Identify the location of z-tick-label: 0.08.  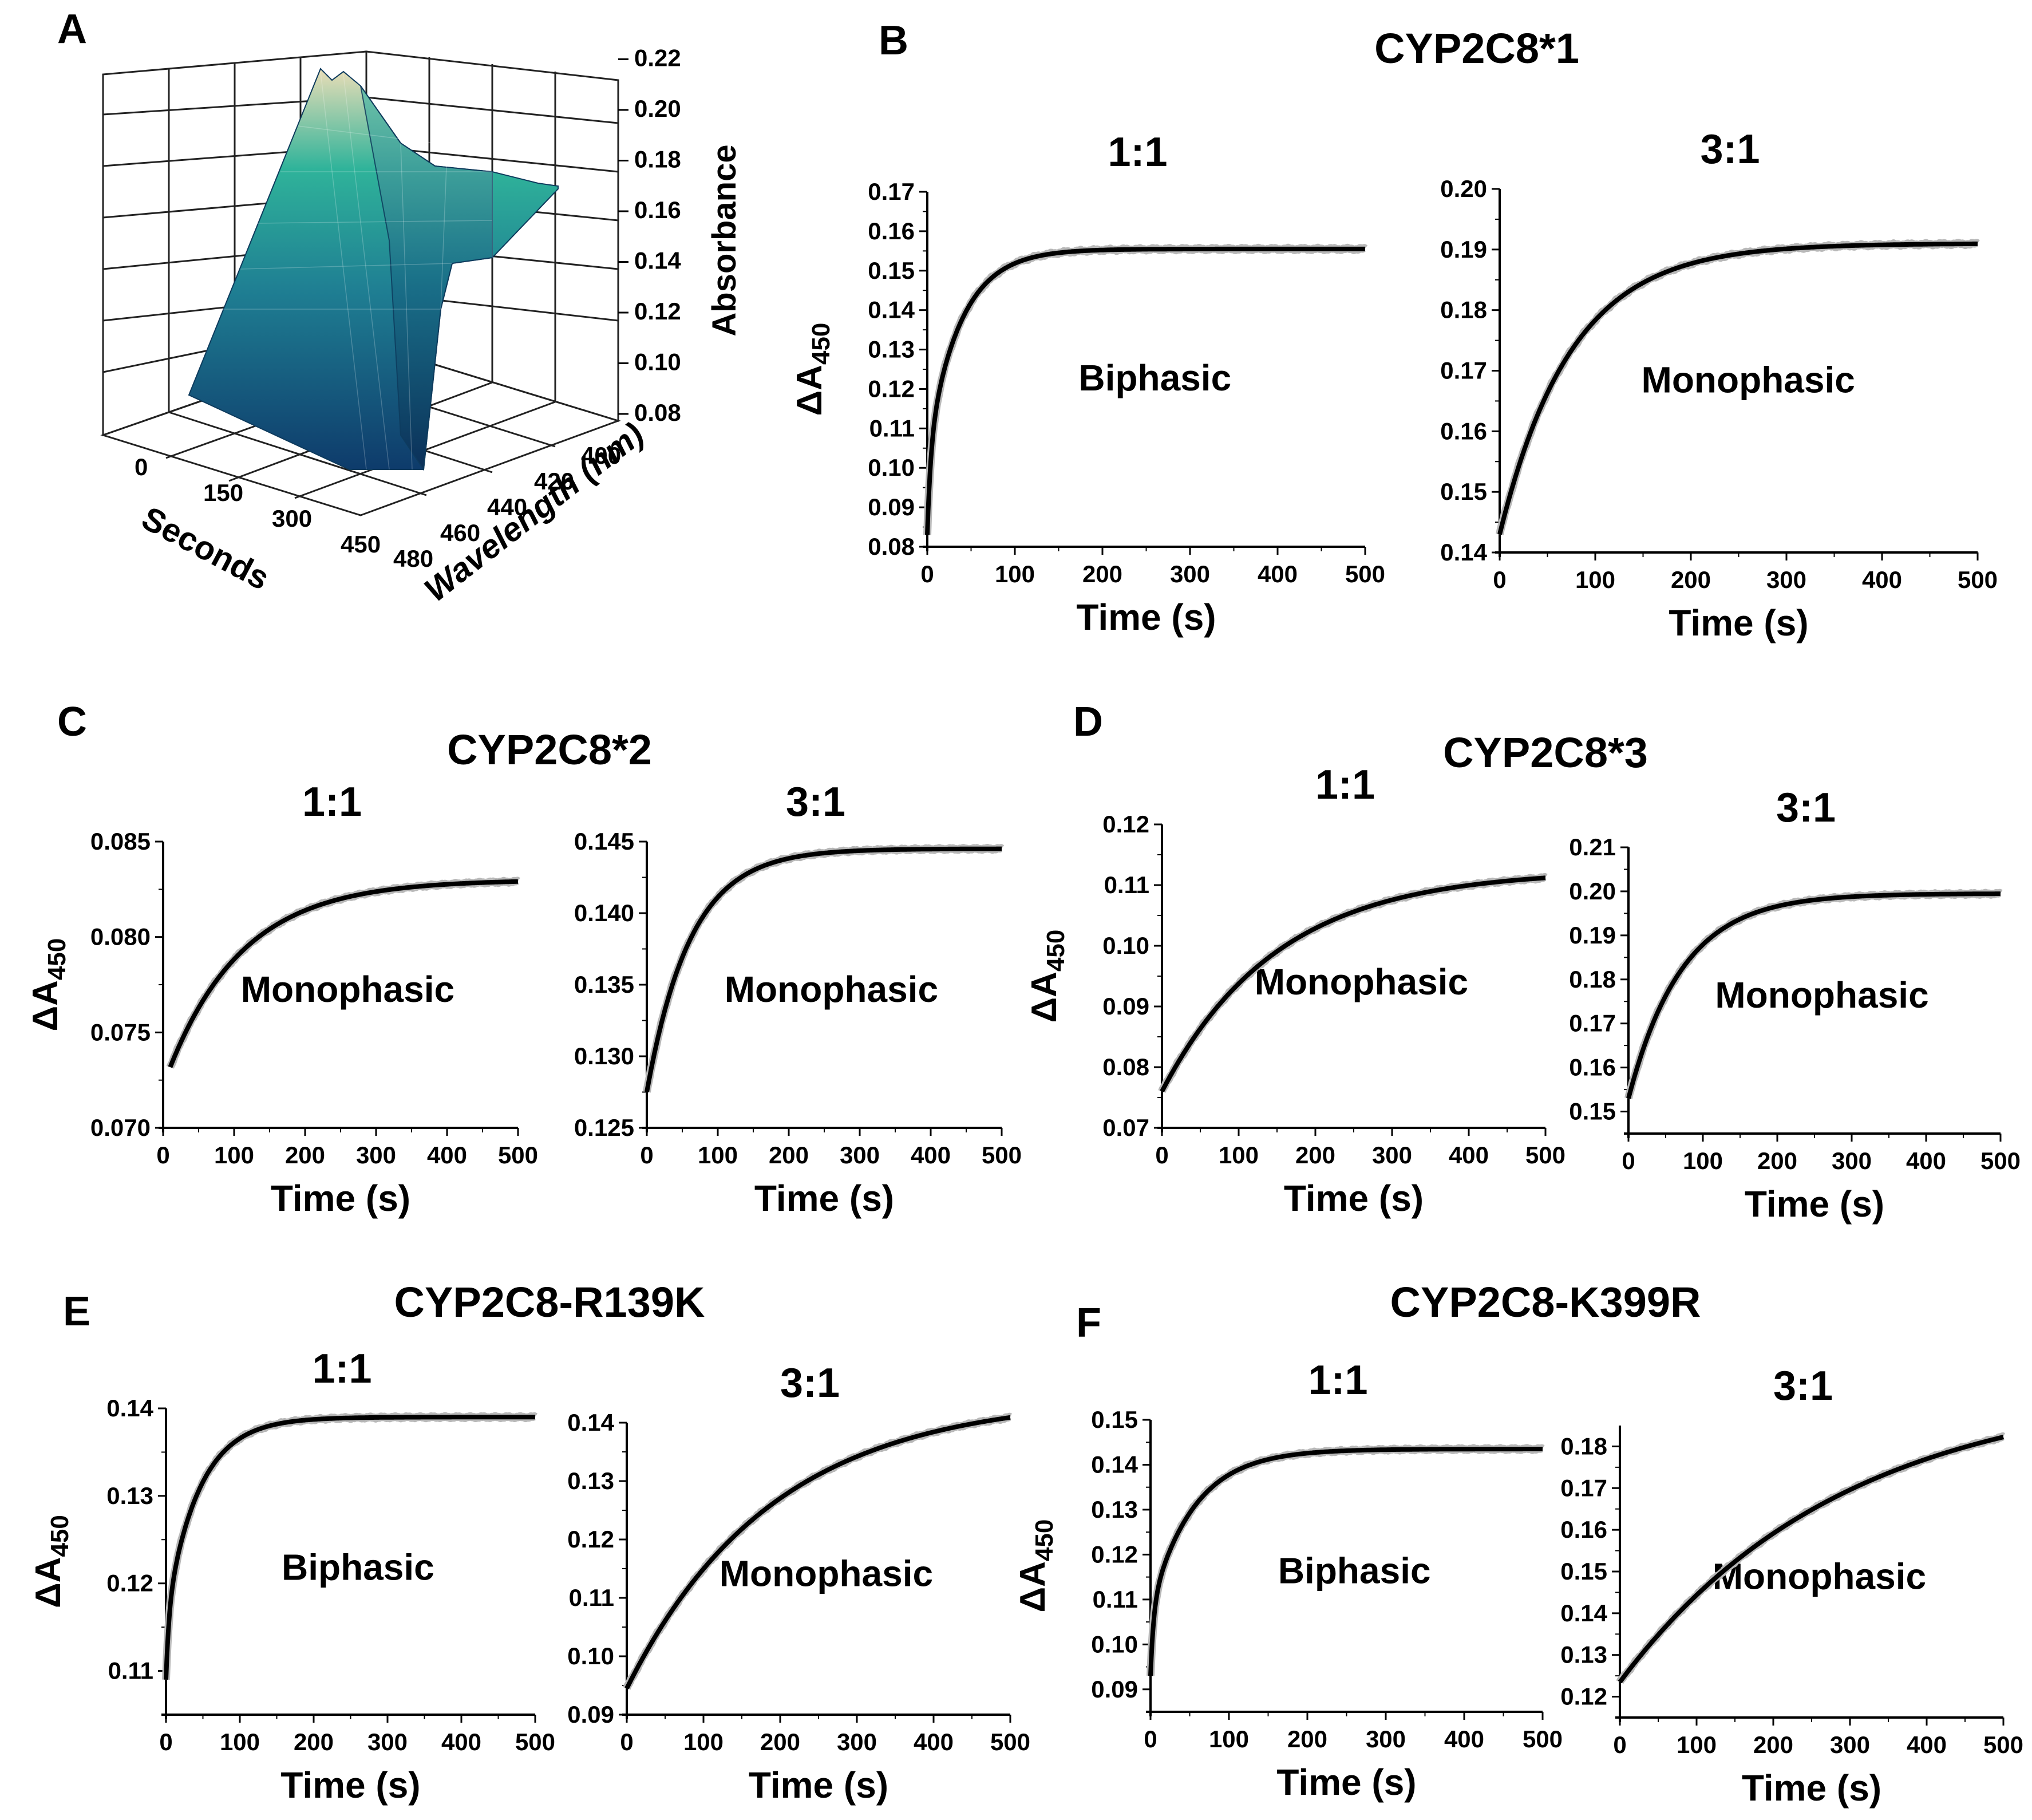
(657, 412).